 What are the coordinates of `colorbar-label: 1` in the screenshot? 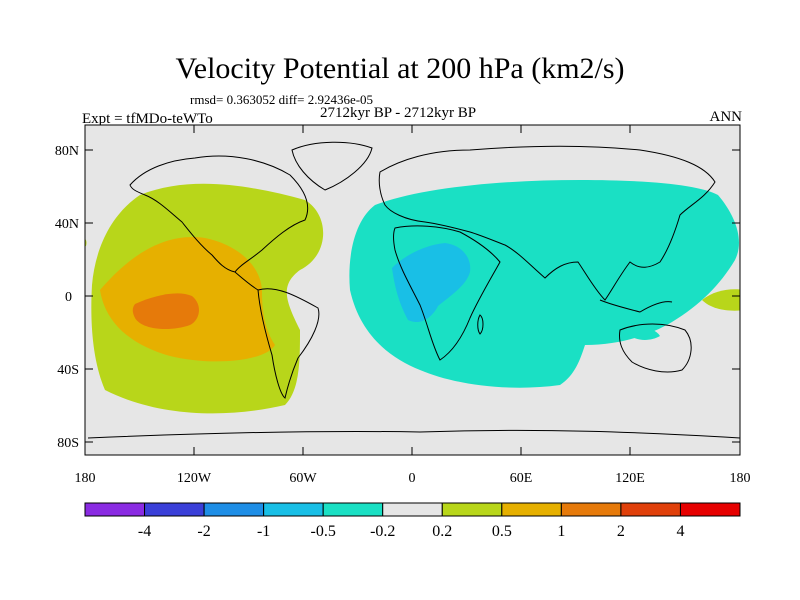 It's located at (561, 531).